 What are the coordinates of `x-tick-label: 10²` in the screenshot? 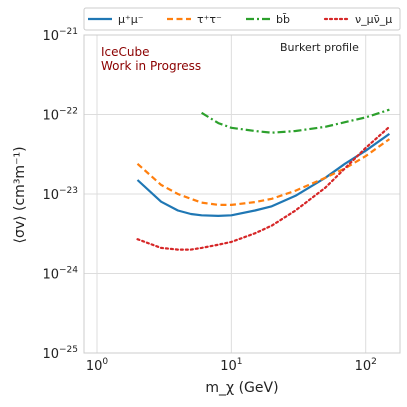 It's located at (366, 365).